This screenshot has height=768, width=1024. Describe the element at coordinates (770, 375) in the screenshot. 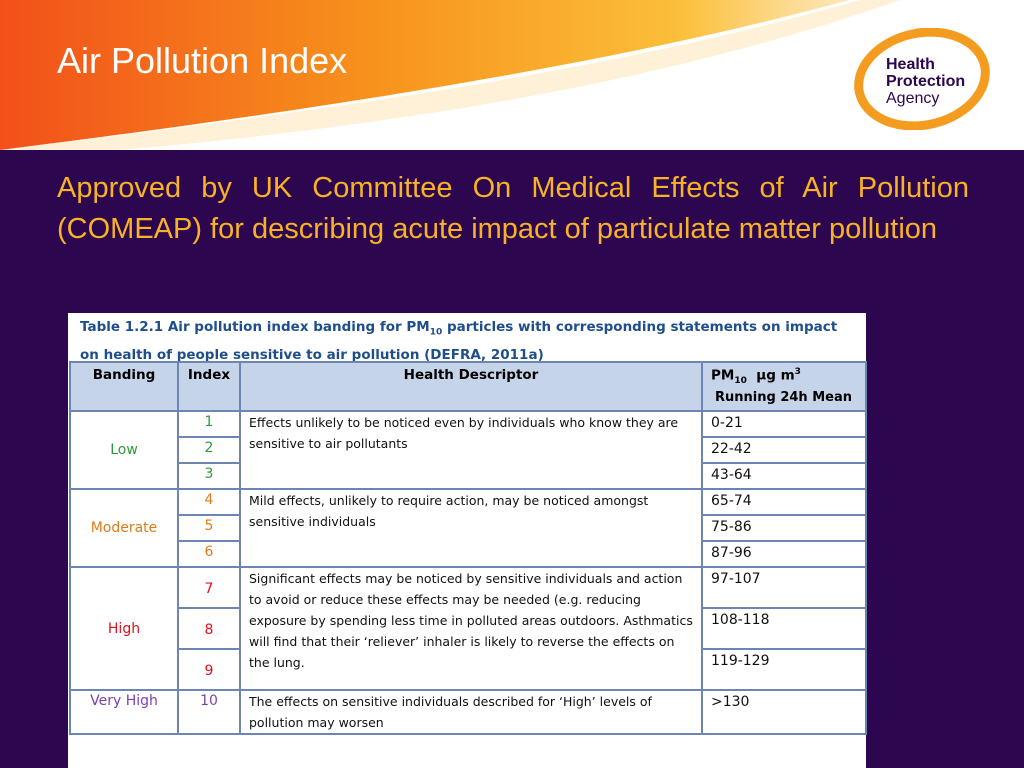

I see `pm-unit: µg m` at that location.